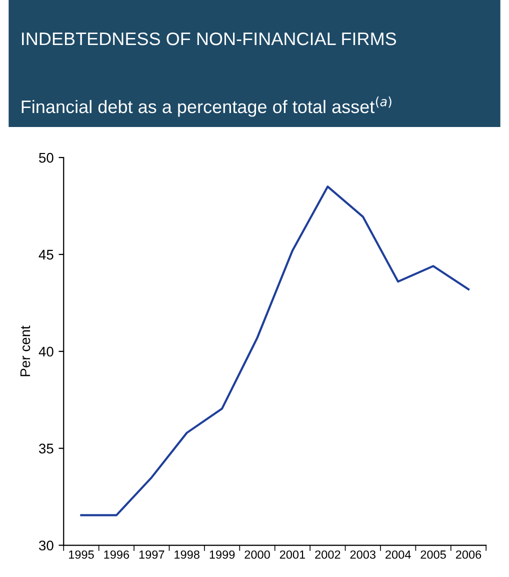 The image size is (509, 577). Describe the element at coordinates (46, 255) in the screenshot. I see `y-tick-label: 45` at that location.